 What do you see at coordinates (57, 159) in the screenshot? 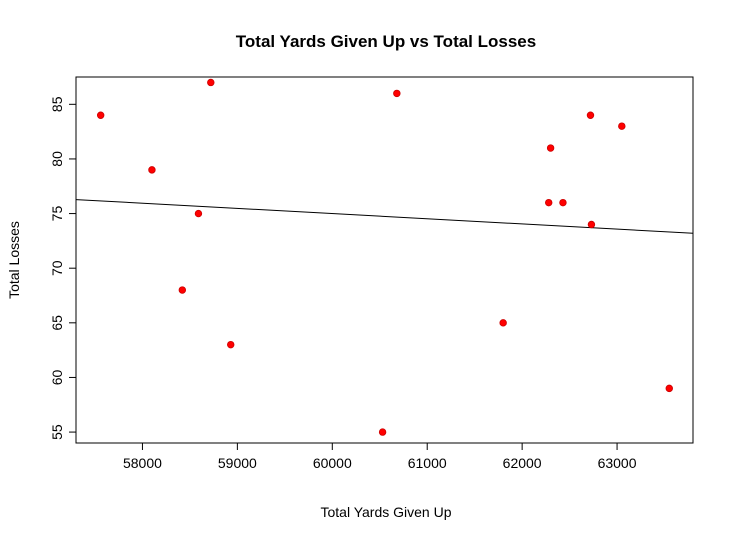
I see `y-tick-label: 80` at bounding box center [57, 159].